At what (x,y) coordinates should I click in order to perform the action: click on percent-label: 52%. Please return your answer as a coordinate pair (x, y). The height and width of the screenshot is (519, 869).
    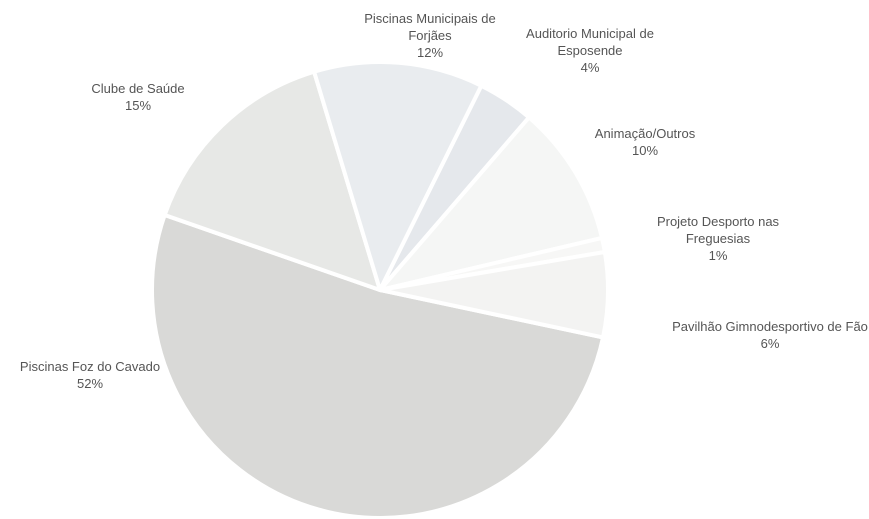
    Looking at the image, I should click on (90, 383).